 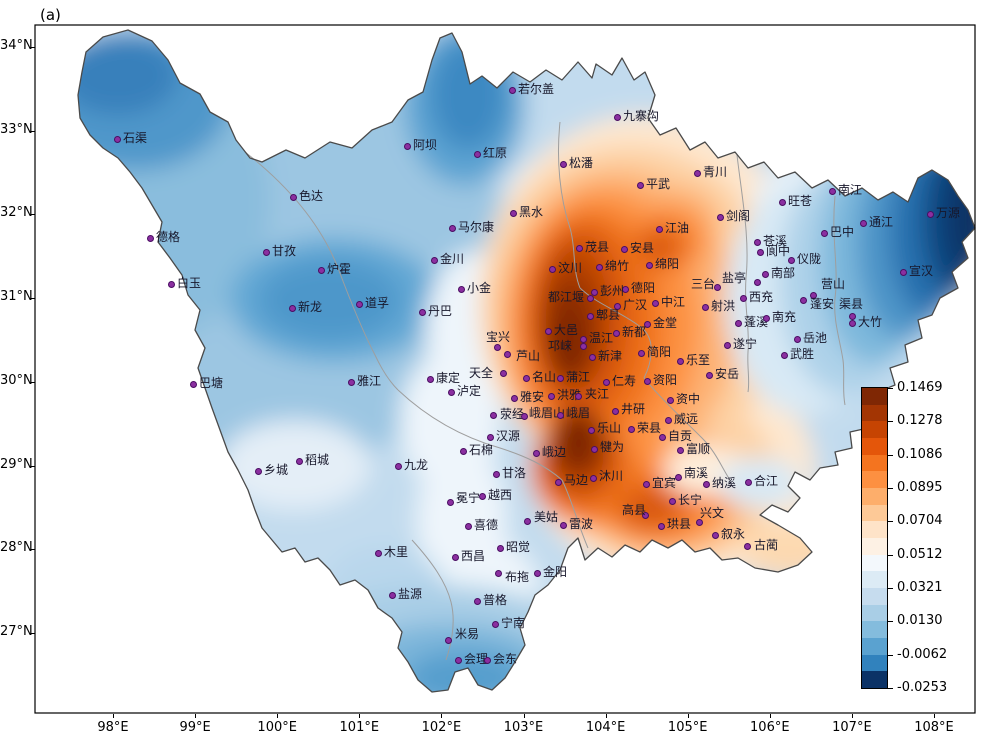 What do you see at coordinates (311, 196) in the screenshot?
I see `city-label: 色达` at bounding box center [311, 196].